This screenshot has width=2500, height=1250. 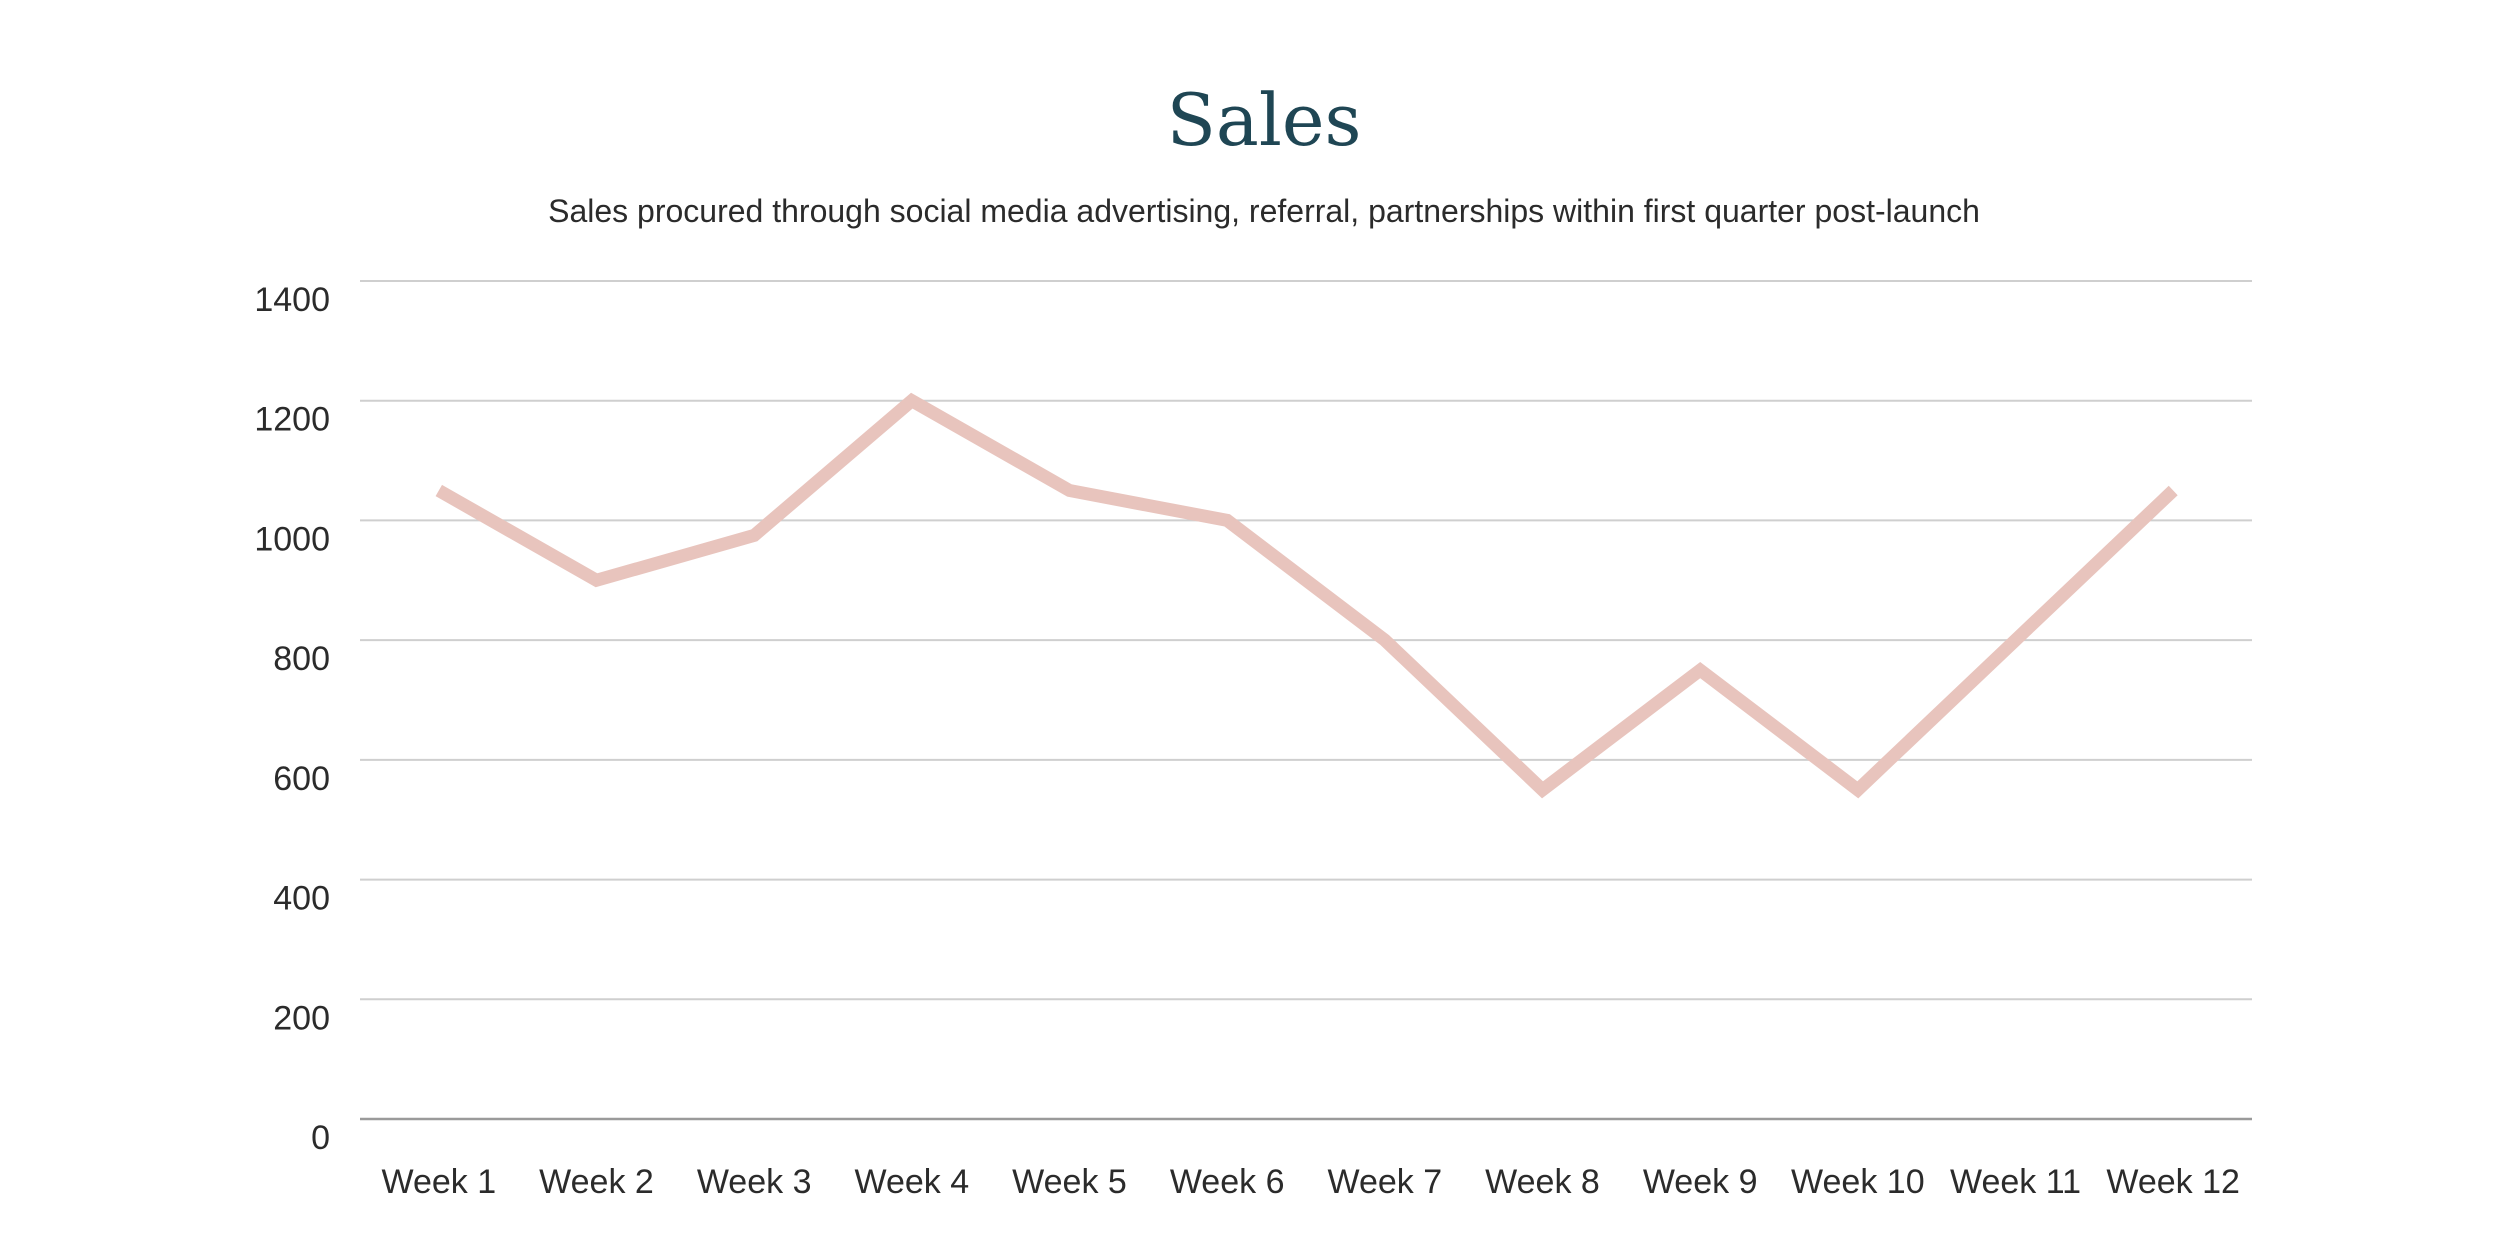 What do you see at coordinates (1264, 120) in the screenshot?
I see `chart-title: Sales` at bounding box center [1264, 120].